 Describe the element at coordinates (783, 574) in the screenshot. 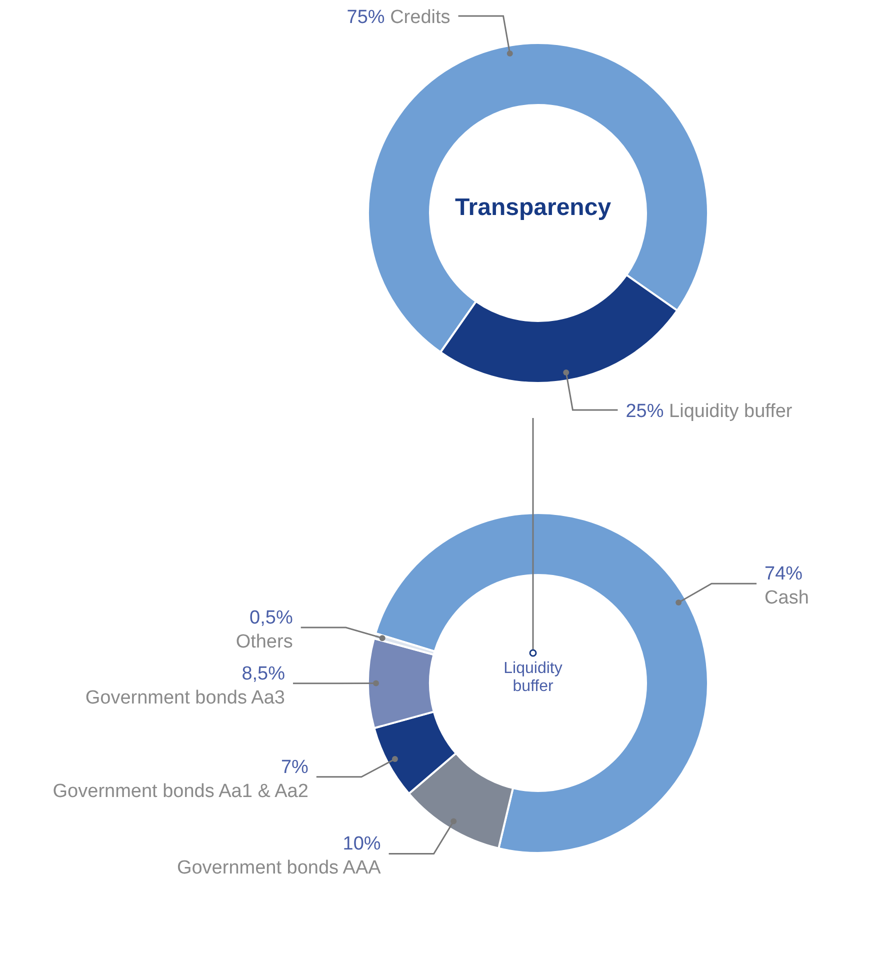

I see `data-label: 74%` at that location.